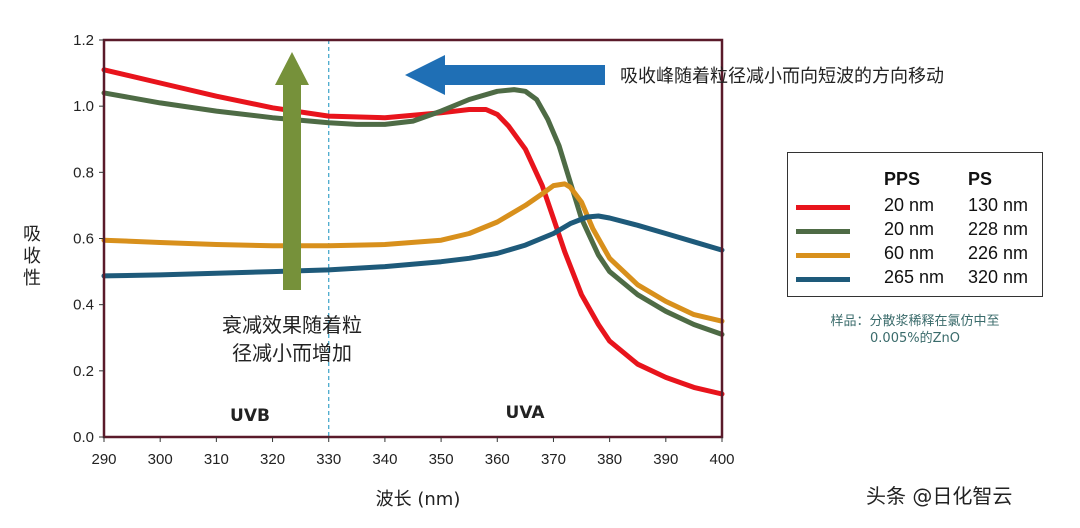  Describe the element at coordinates (216, 459) in the screenshot. I see `x-tick-label: 310` at that location.